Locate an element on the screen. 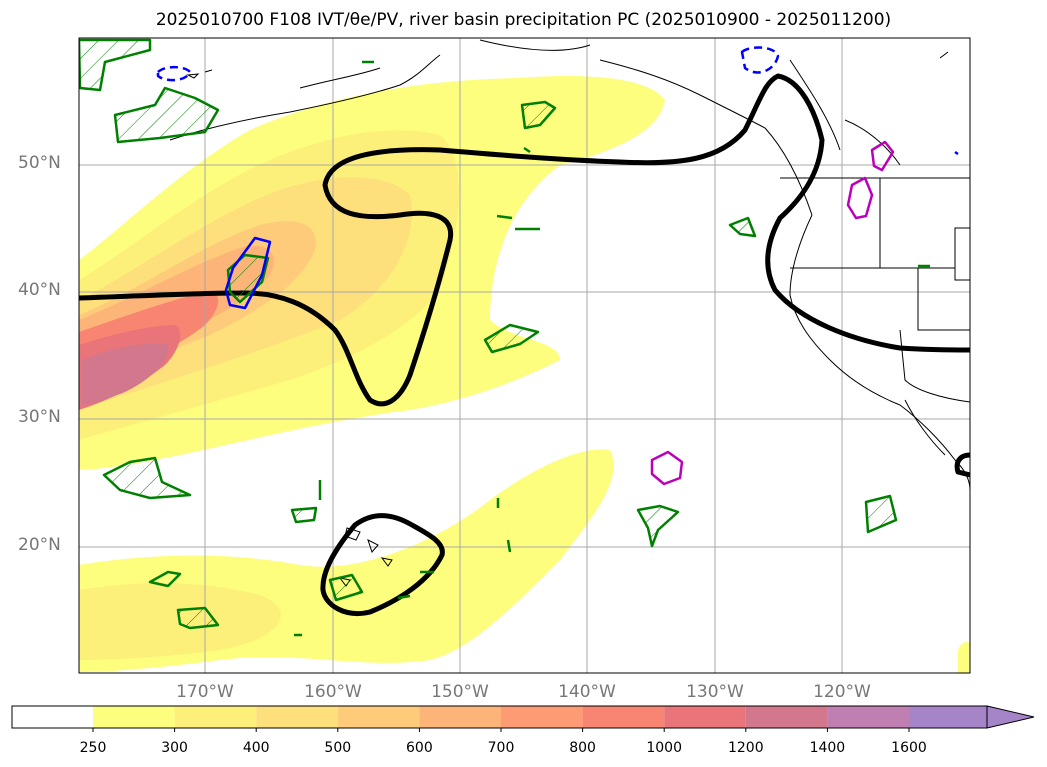 The image size is (1047, 767). lon-label-160w: 160°W is located at coordinates (333, 692).